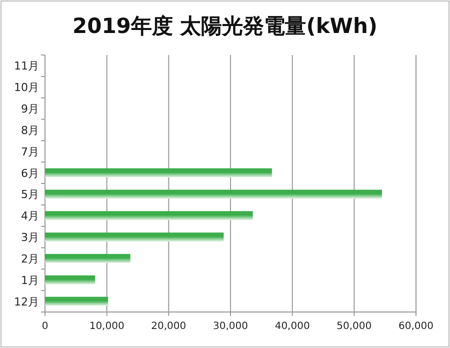 Image resolution: width=450 pixels, height=348 pixels. I want to click on chart-title: 2019年度 太陽光発電量(kWh), so click(225, 26).